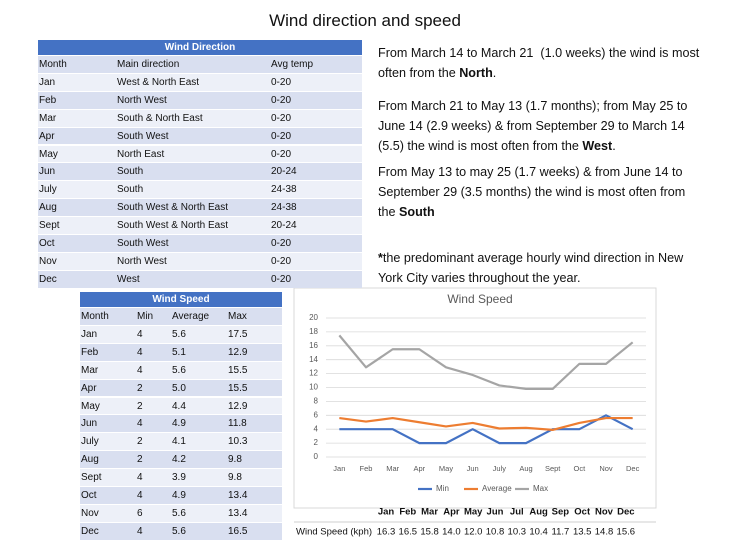 This screenshot has height=548, width=730. Describe the element at coordinates (238, 442) in the screenshot. I see `table-cell: 10.3` at that location.